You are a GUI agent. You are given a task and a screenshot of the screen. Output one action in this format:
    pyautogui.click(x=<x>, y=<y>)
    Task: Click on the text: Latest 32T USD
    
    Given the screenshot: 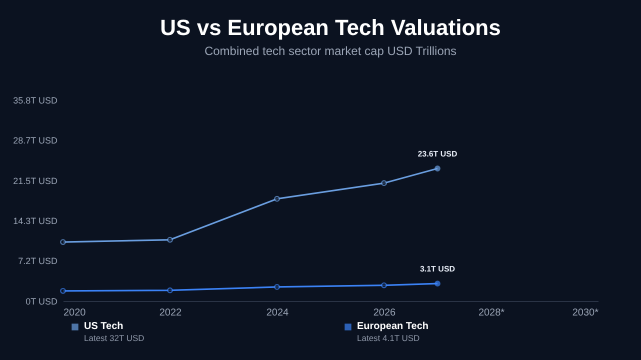 What is the action you would take?
    pyautogui.click(x=114, y=338)
    